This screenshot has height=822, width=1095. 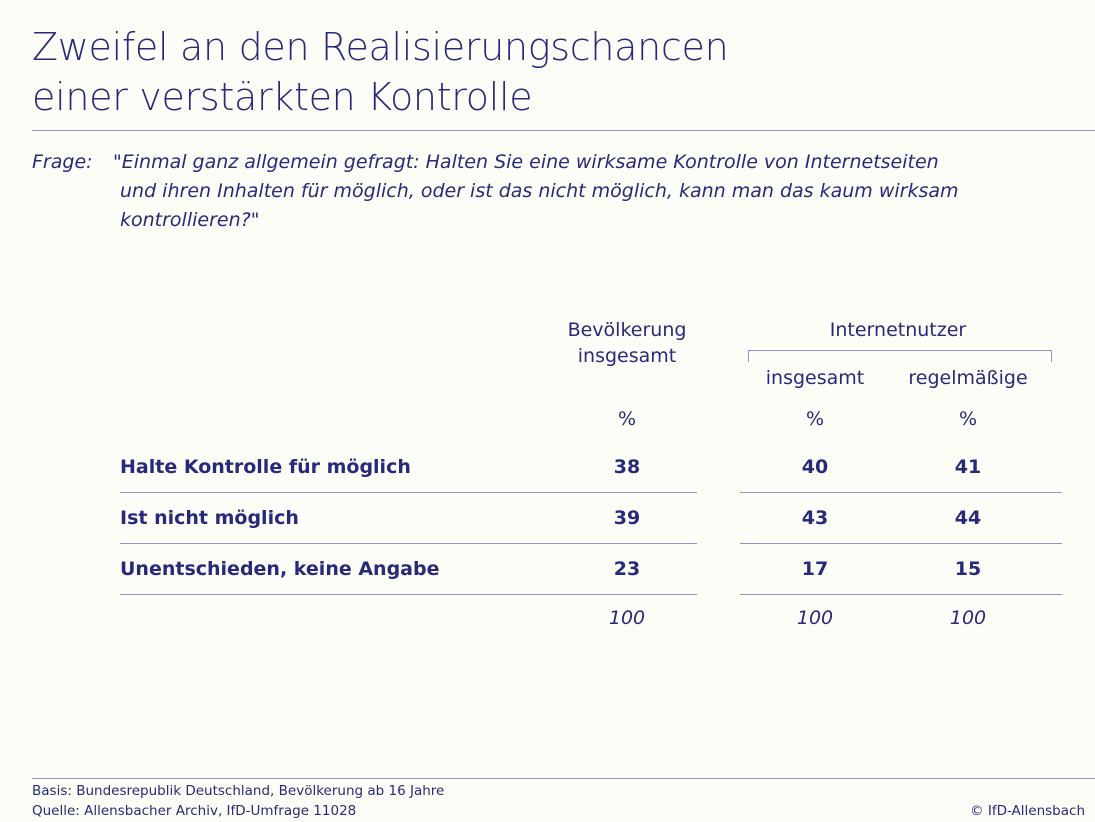 I want to click on cell-value: 15, so click(x=968, y=569).